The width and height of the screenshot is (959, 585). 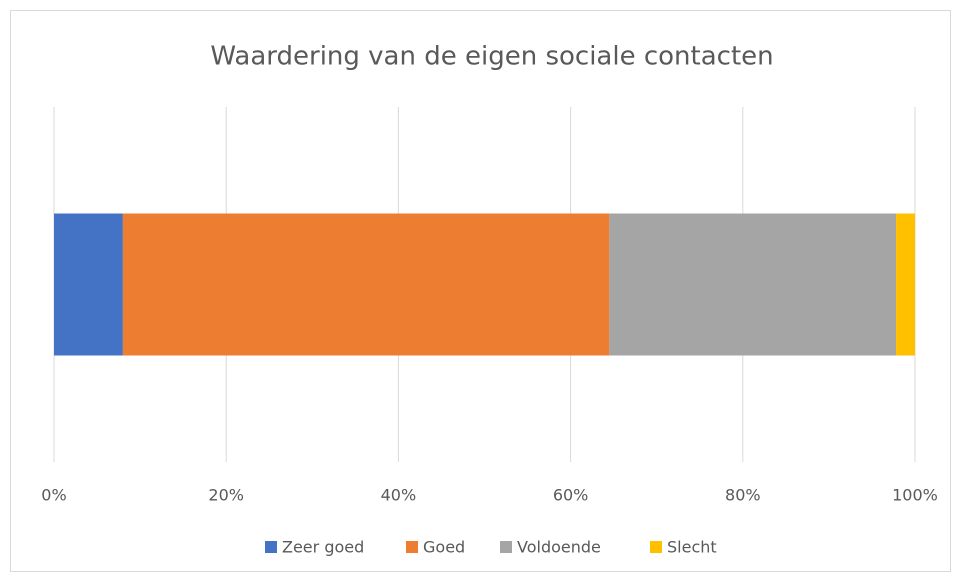 I want to click on x-tick-label: 80%, so click(x=743, y=495).